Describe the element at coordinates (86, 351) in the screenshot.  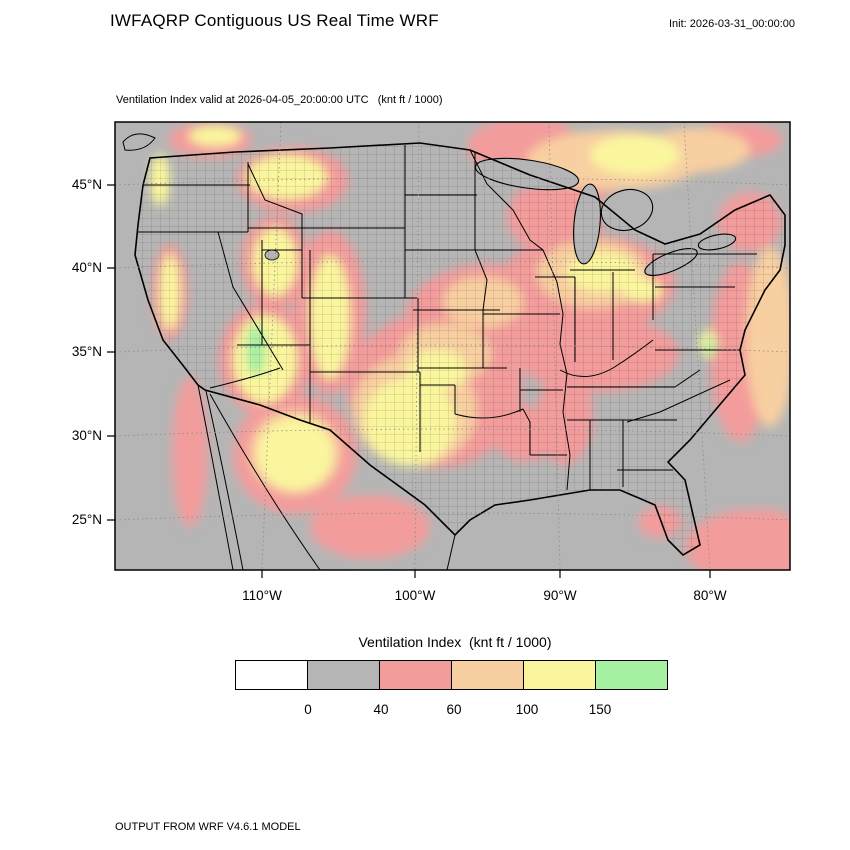
I see `lat-label-35n: 35°N` at that location.